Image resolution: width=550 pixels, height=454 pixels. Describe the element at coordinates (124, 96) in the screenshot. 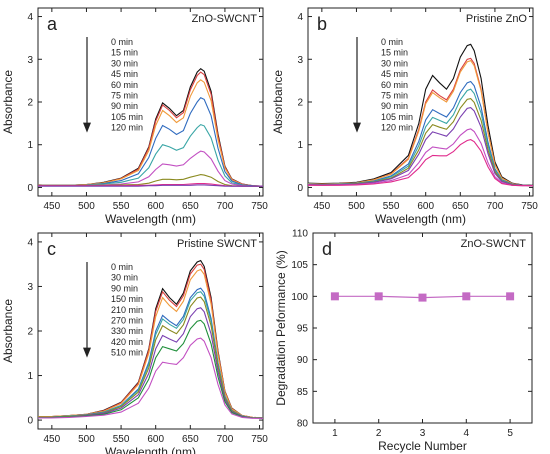

I see `legend-entry: 75 min` at that location.